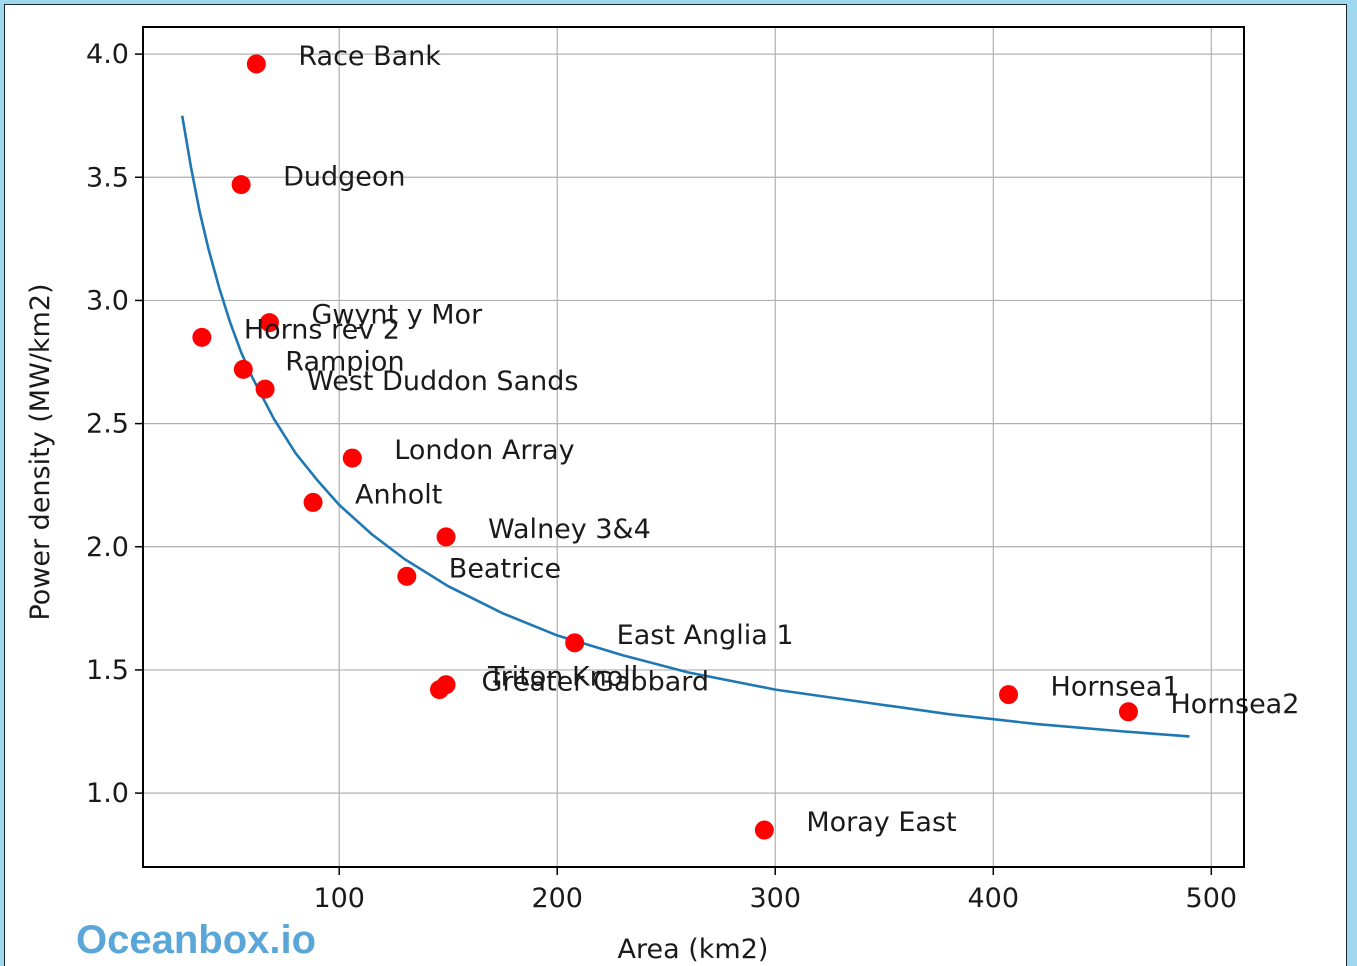 This screenshot has width=1357, height=966. I want to click on y-tick-label: 1.5, so click(107, 670).